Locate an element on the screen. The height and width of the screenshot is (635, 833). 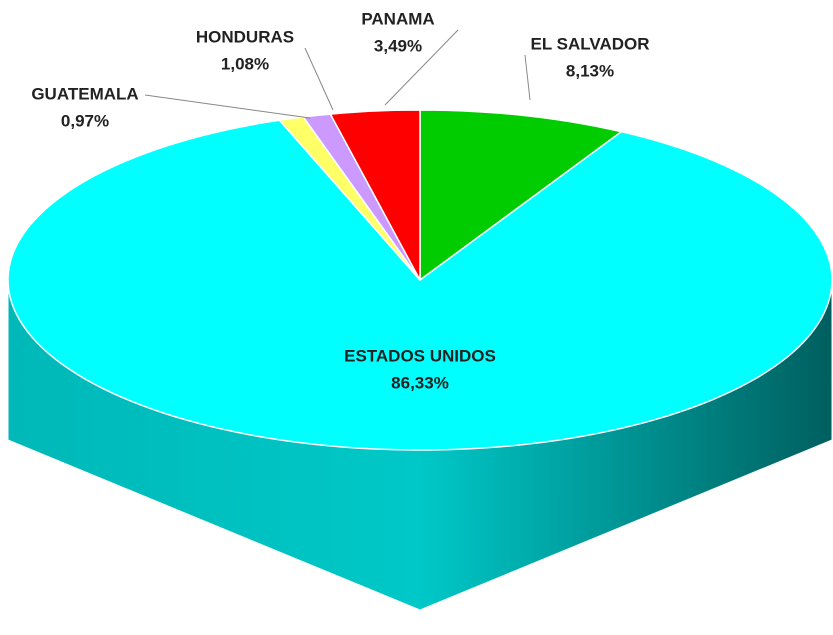
category-label: GUATEMALA is located at coordinates (84, 93).